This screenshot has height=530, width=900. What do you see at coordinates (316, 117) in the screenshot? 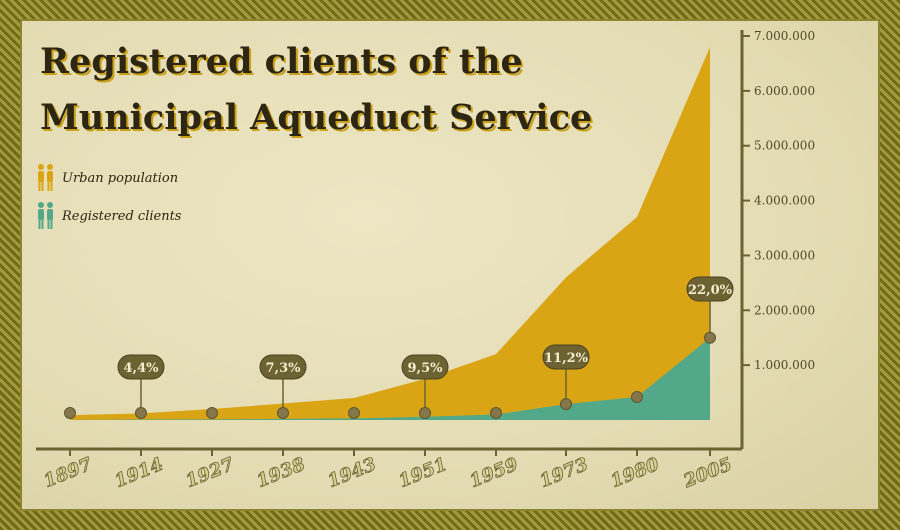
I see `chart-title-line-2: Municipal Aqueduct Service` at bounding box center [316, 117].